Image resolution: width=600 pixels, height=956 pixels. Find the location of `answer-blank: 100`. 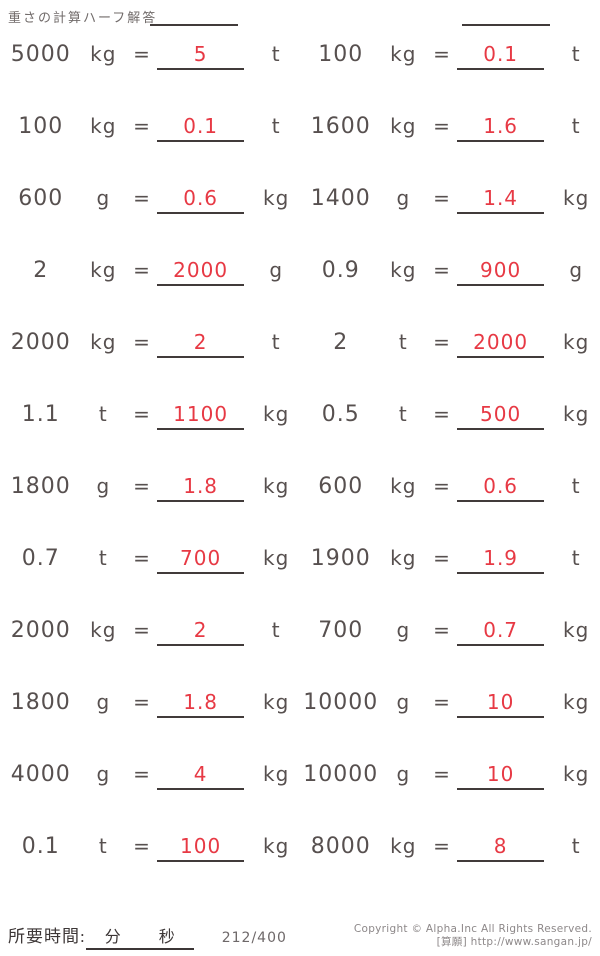

answer-blank: 100 is located at coordinates (200, 848).